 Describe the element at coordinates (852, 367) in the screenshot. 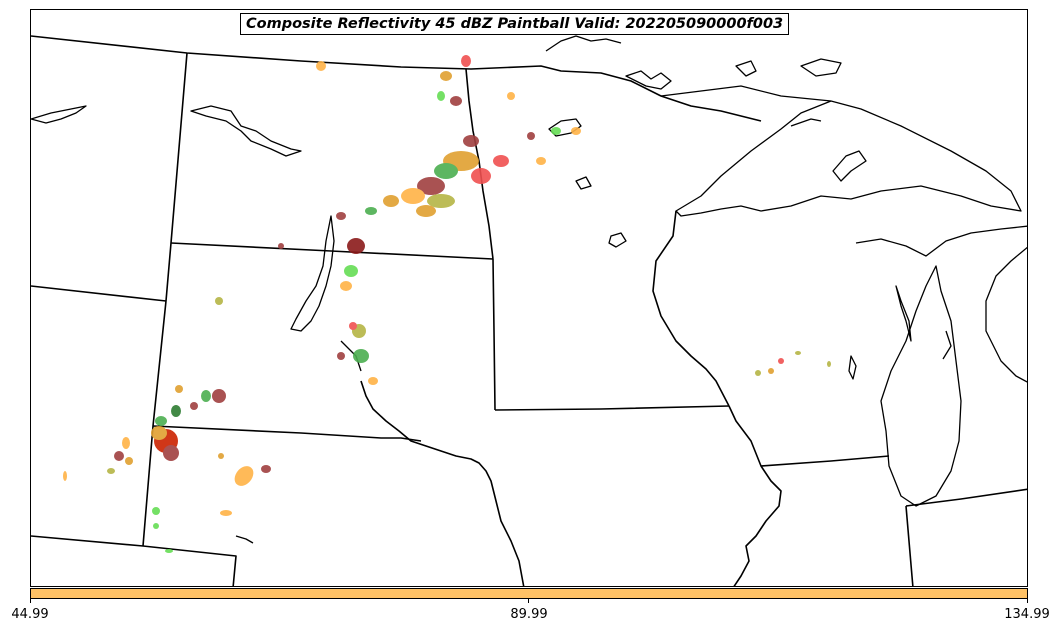

I see `small-island` at that location.